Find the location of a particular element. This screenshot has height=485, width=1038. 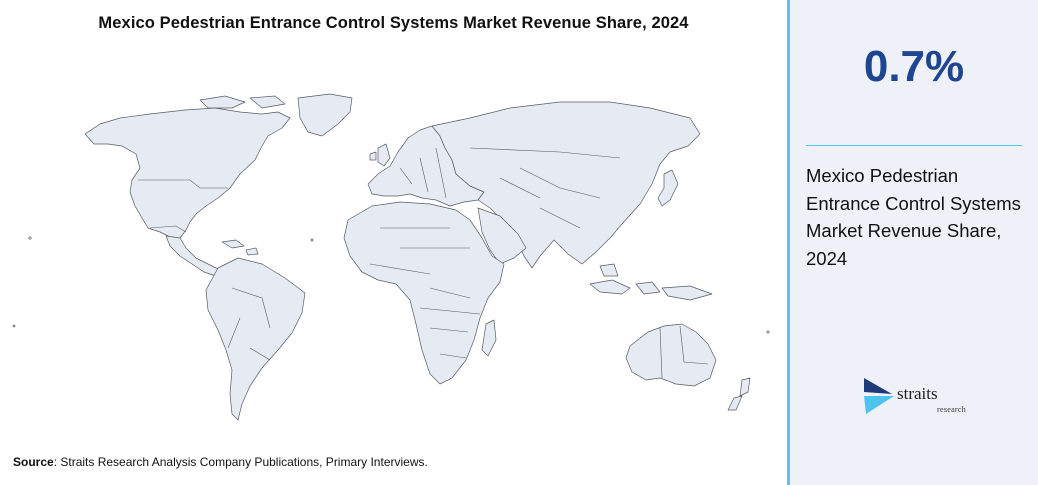

source-label: Source is located at coordinates (33, 462).